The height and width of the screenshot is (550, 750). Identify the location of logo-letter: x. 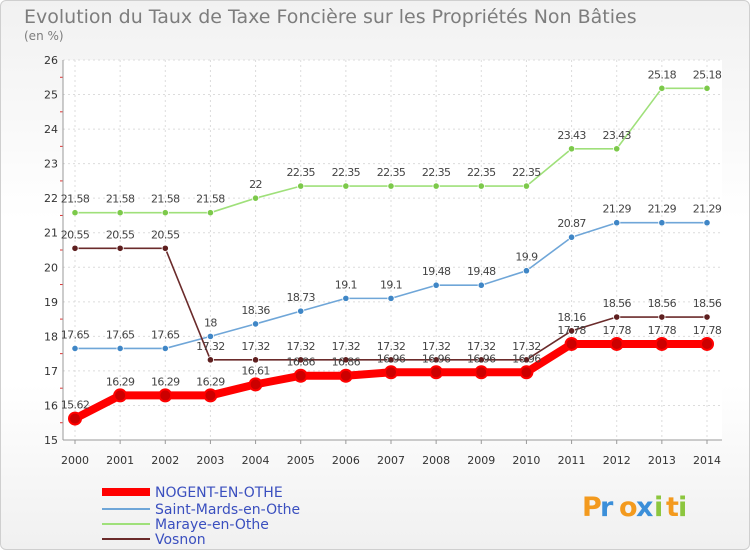
(644, 507).